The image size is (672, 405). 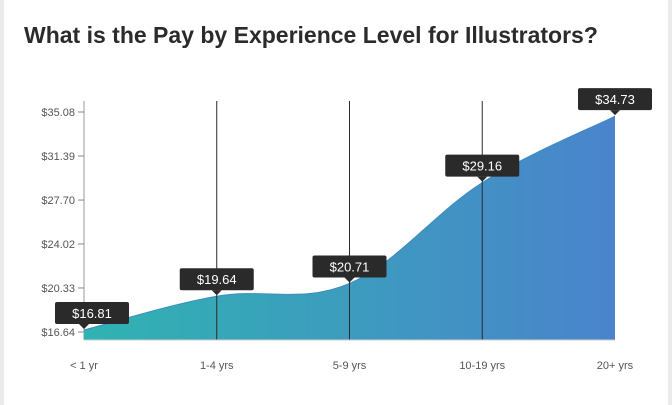 I want to click on x-tick-label: 1-4 yrs, so click(x=217, y=366).